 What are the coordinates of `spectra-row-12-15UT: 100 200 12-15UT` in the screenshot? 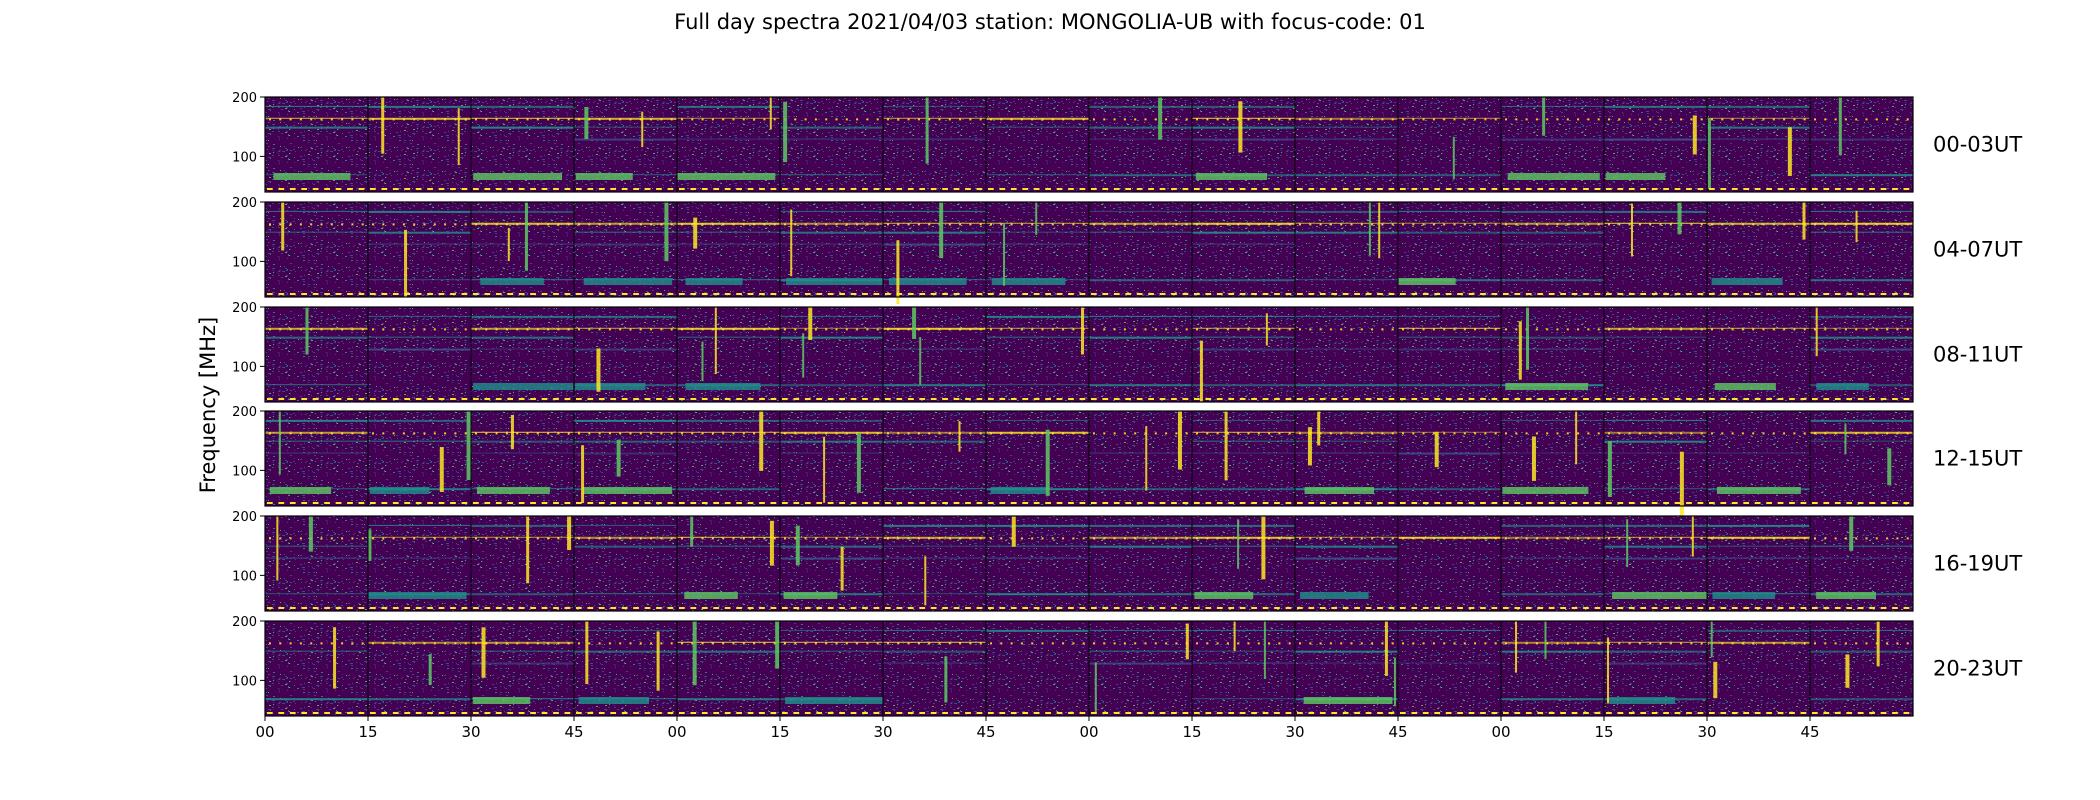 It's located at (1127, 463).